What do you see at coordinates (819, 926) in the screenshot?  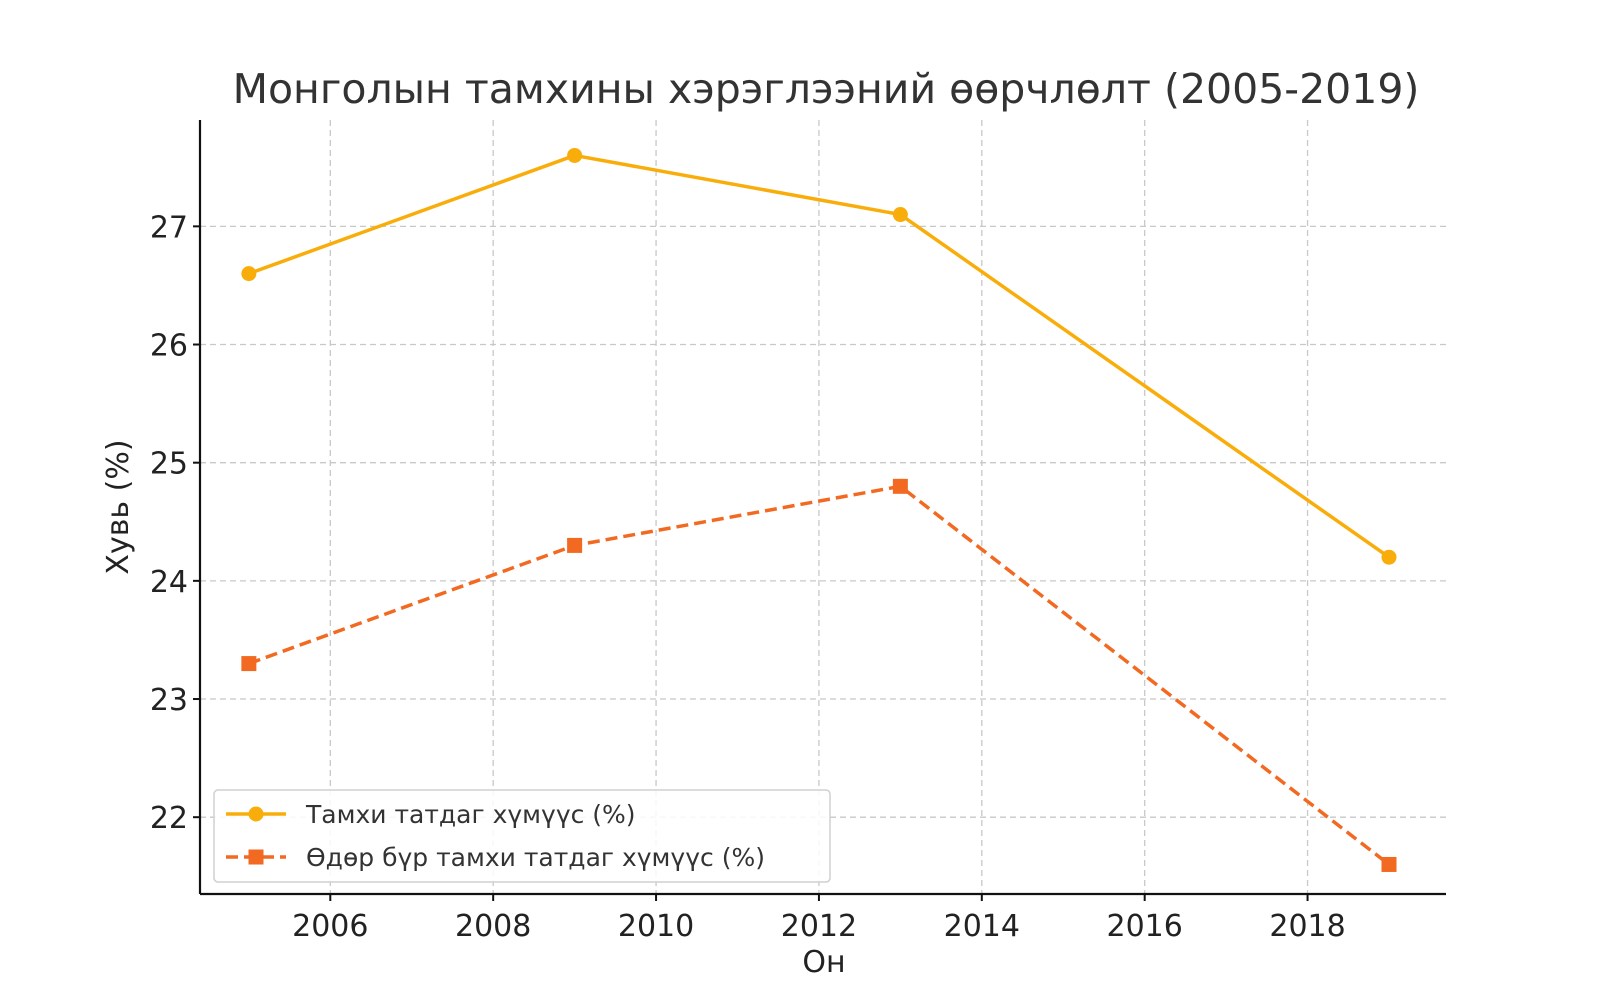 I see `x-tick-label: 2012` at bounding box center [819, 926].